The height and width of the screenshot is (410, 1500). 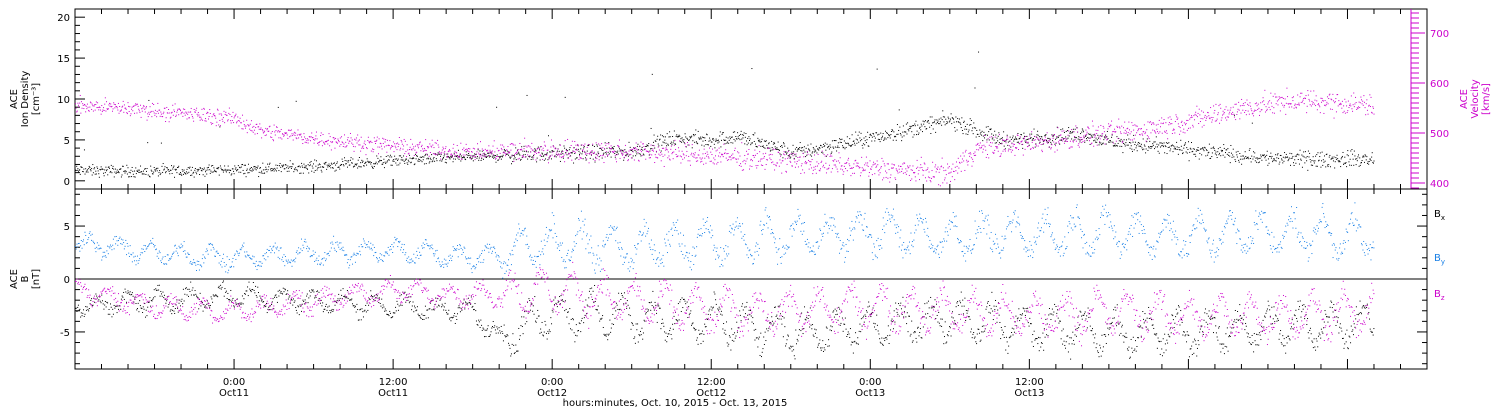 What do you see at coordinates (1464, 99) in the screenshot?
I see `axis-label-line: ACE` at bounding box center [1464, 99].